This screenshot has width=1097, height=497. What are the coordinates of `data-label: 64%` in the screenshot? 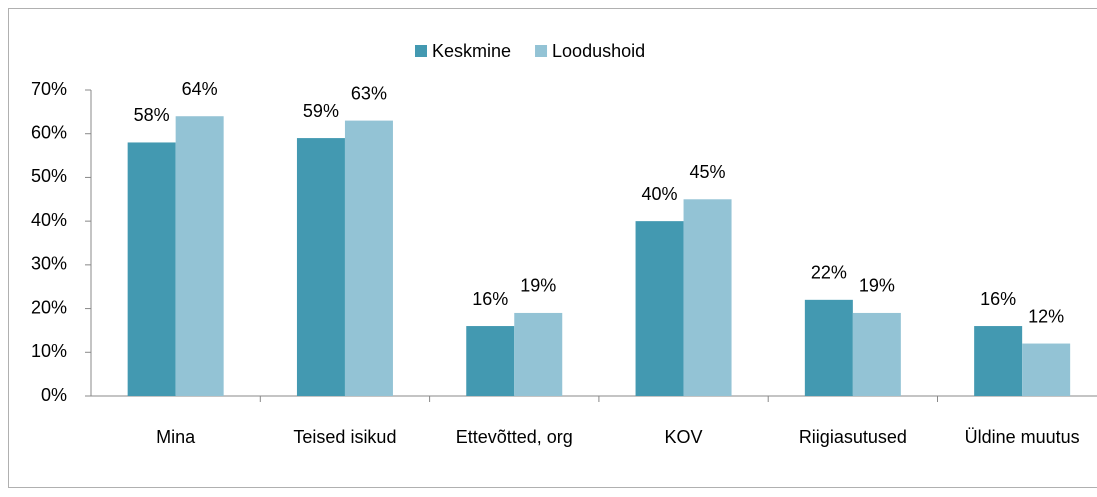 It's located at (200, 89).